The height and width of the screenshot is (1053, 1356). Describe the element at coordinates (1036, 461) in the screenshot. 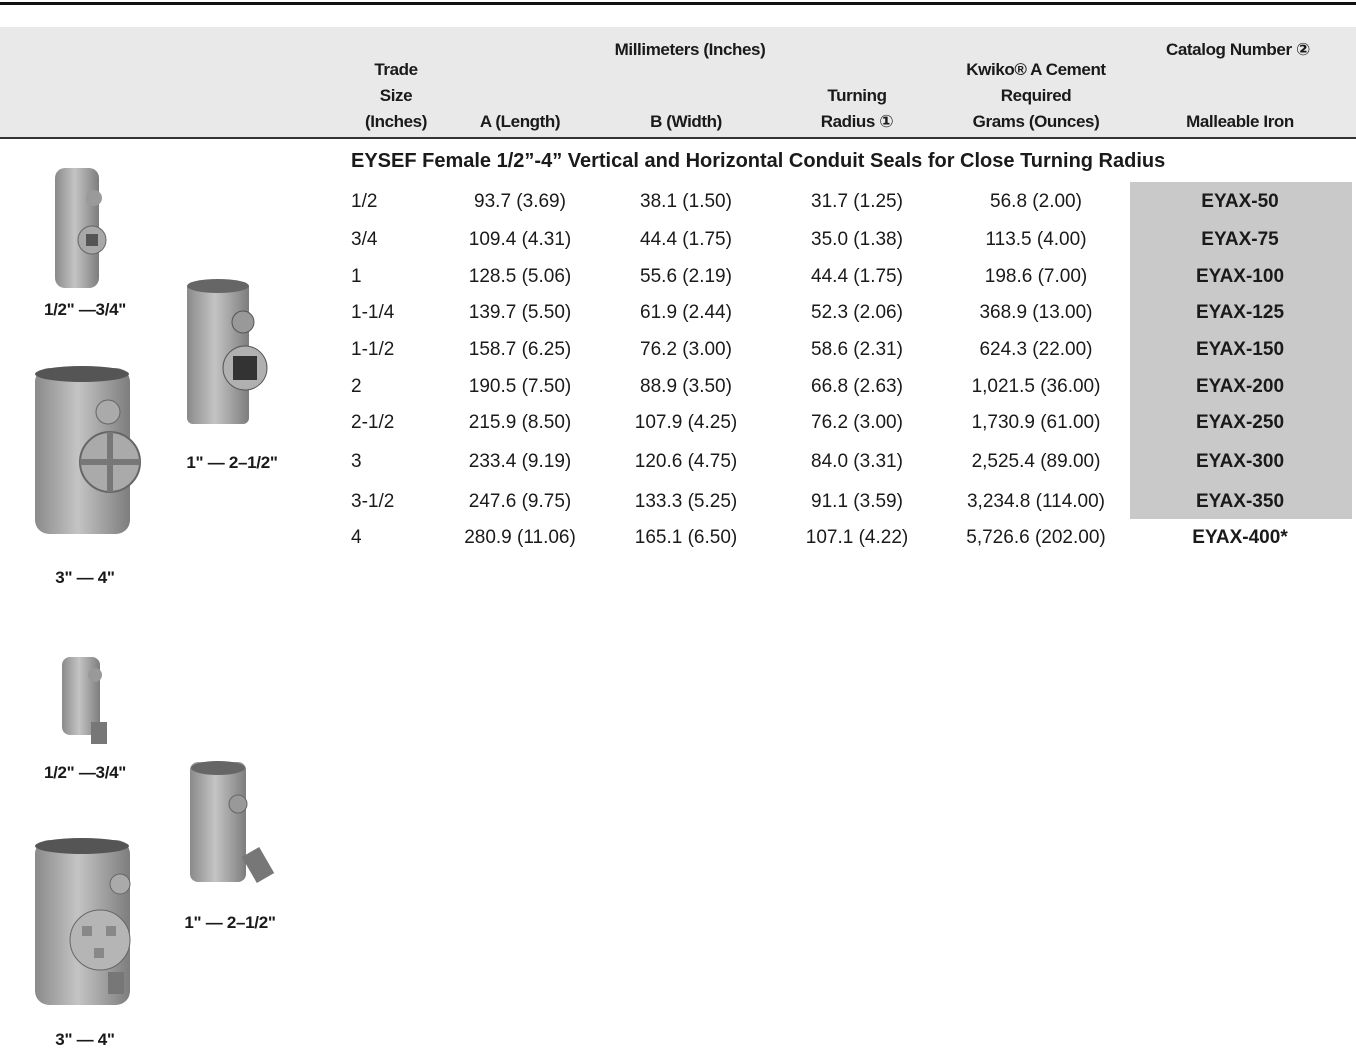

I see `table-cell: 2,525.4 (89.00)` at that location.